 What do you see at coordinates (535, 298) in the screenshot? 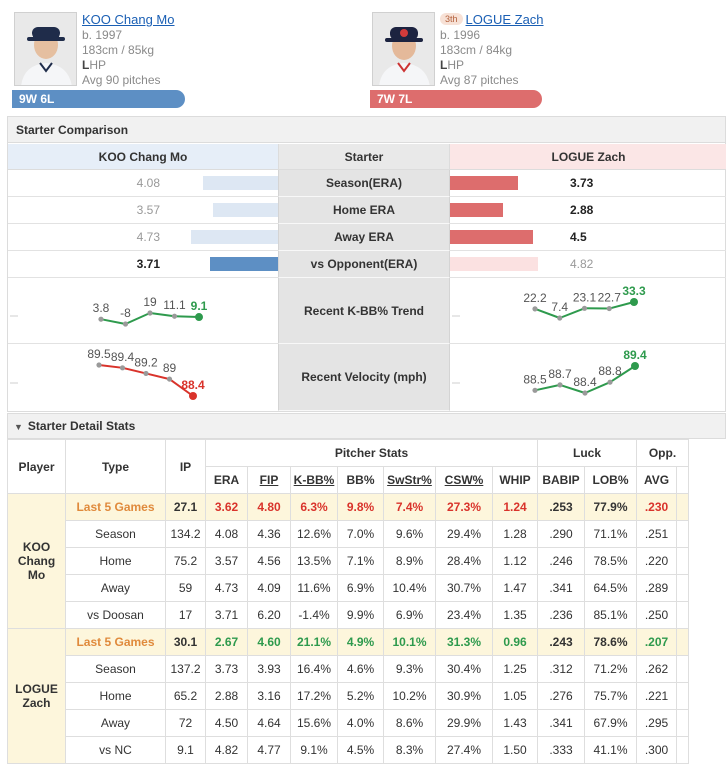
I see `data-label: 22.2` at bounding box center [535, 298].